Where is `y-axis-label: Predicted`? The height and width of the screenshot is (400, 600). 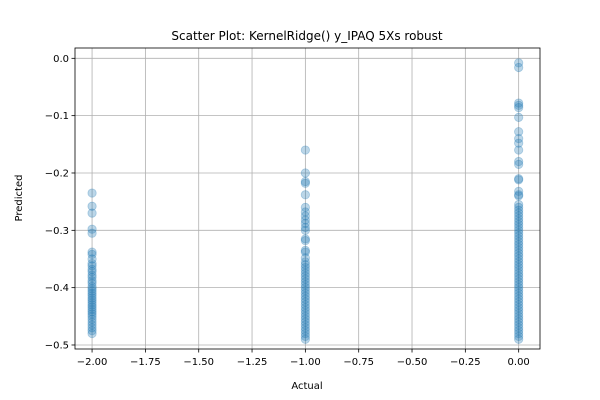 y-axis-label: Predicted is located at coordinates (19, 198).